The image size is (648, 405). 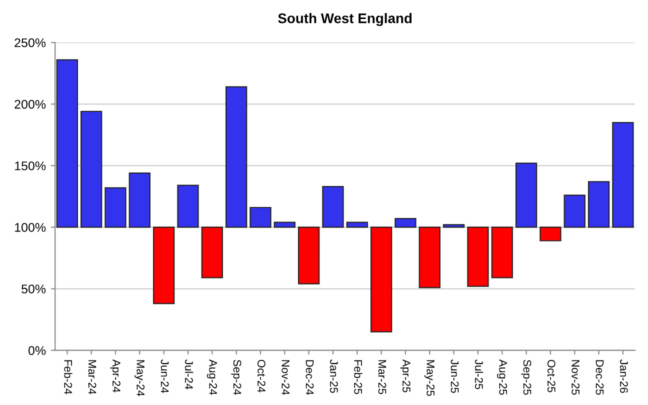 What do you see at coordinates (526, 377) in the screenshot?
I see `x-tick-label: Sep-25` at bounding box center [526, 377].